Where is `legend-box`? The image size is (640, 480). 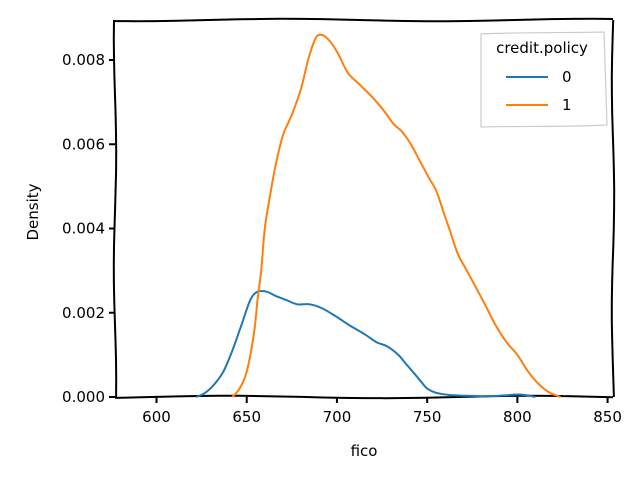 legend-box is located at coordinates (544, 79).